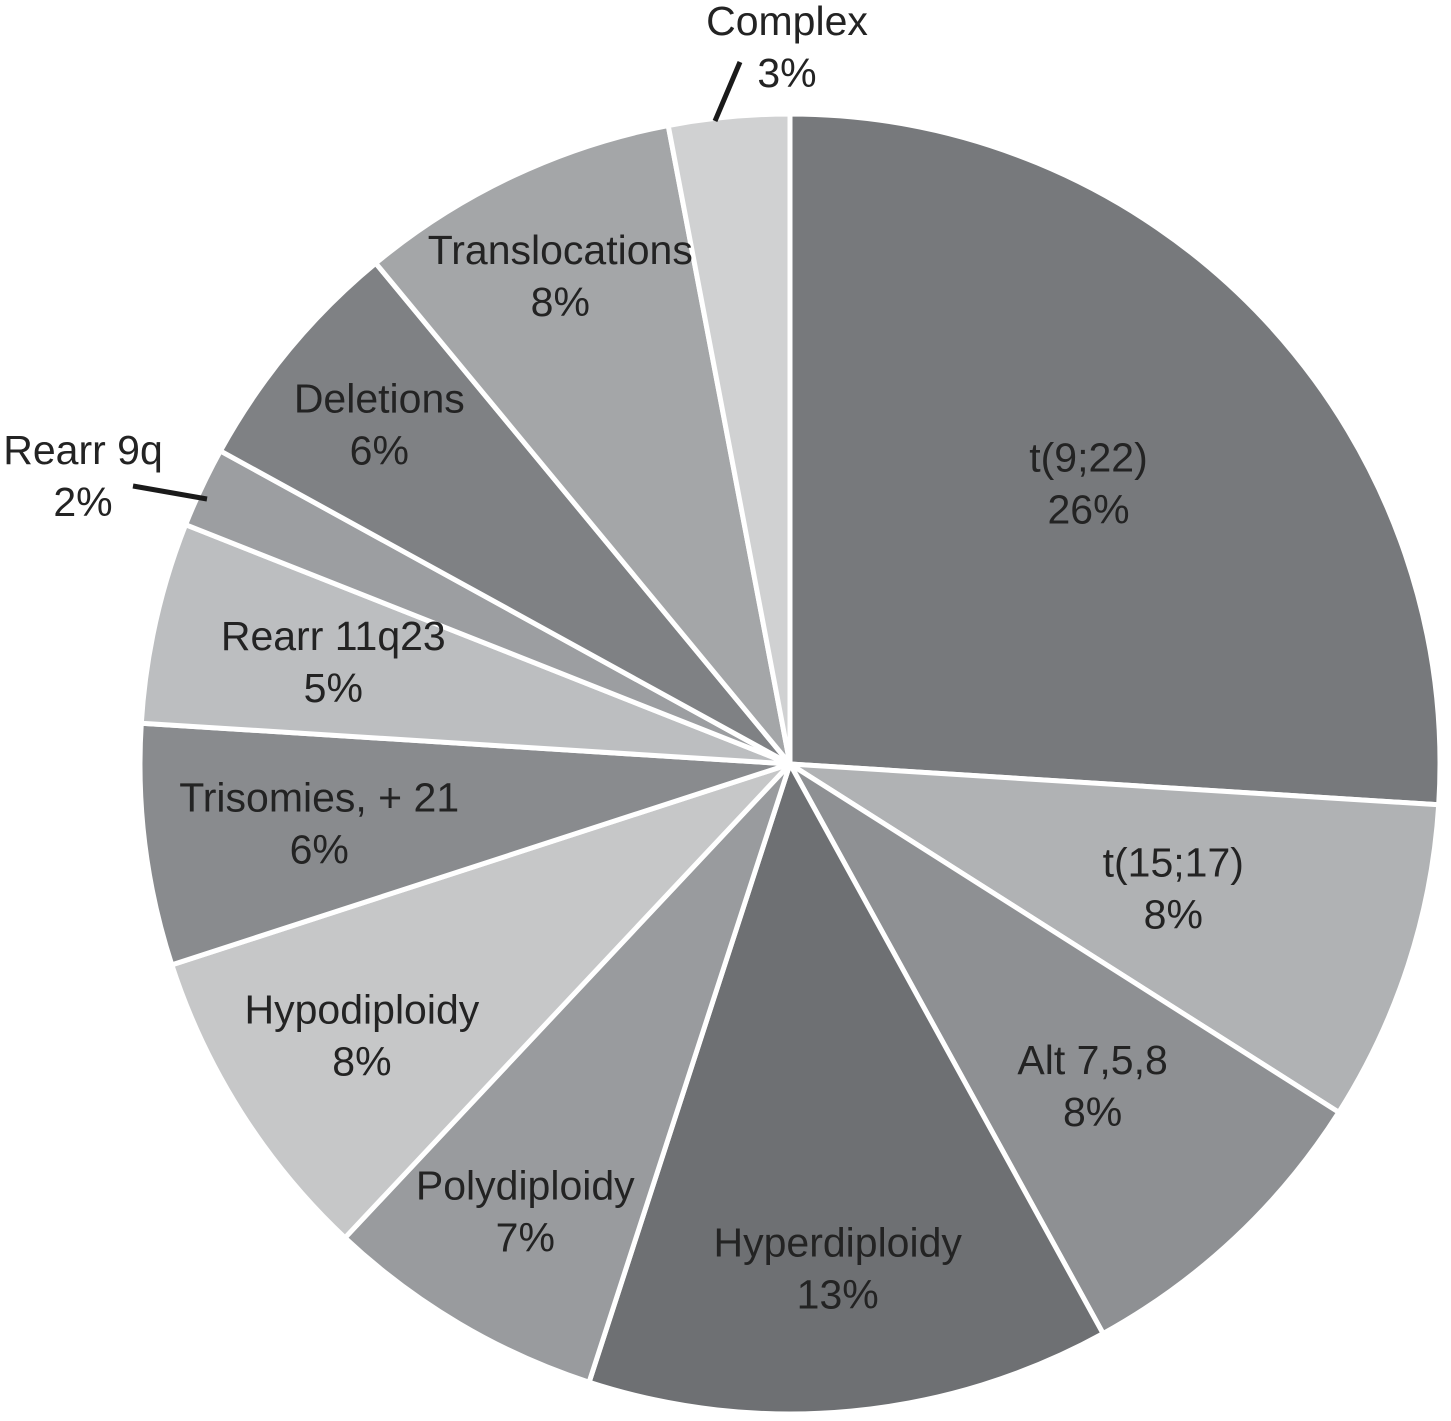  What do you see at coordinates (170, 492) in the screenshot?
I see `leader-line-rearr-9q` at bounding box center [170, 492].